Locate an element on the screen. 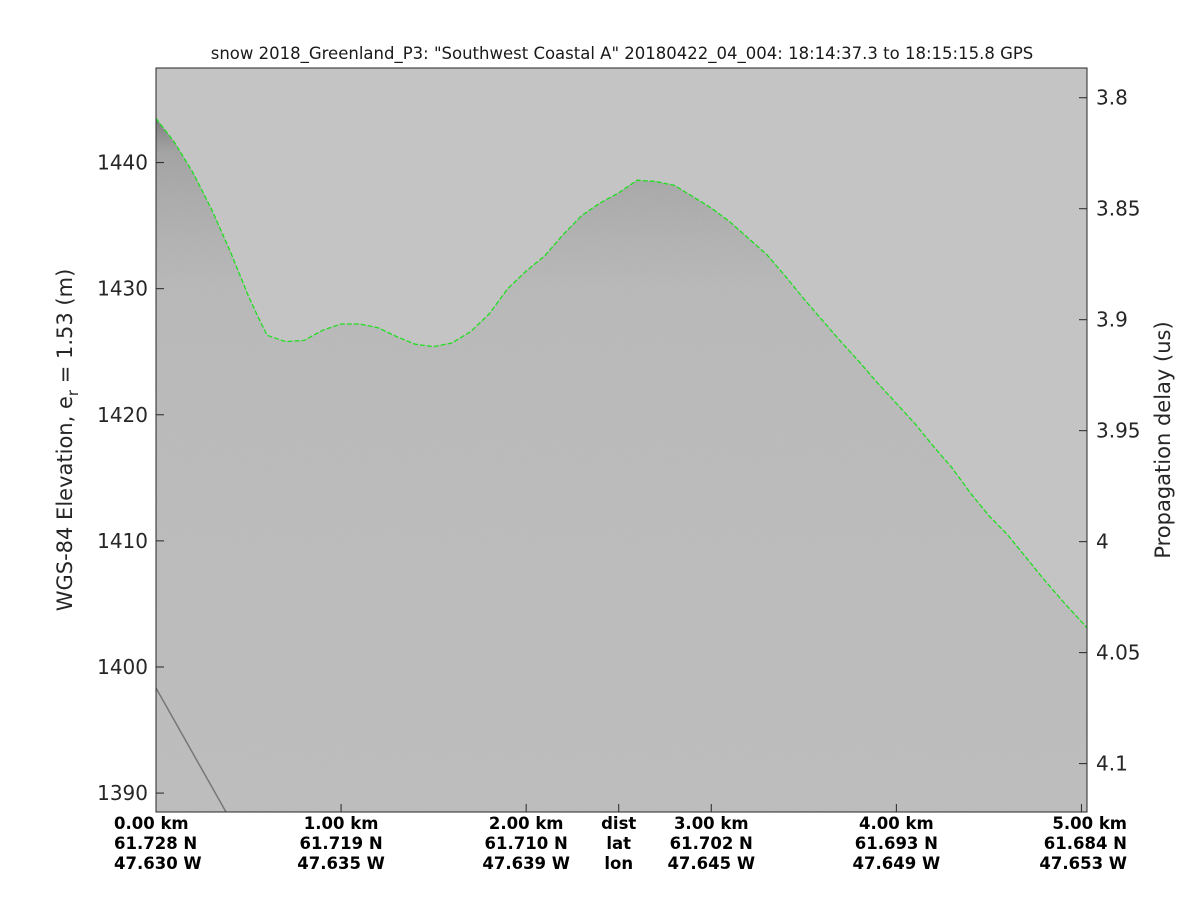  x-tick-dist-label: 4.00 km is located at coordinates (896, 823).